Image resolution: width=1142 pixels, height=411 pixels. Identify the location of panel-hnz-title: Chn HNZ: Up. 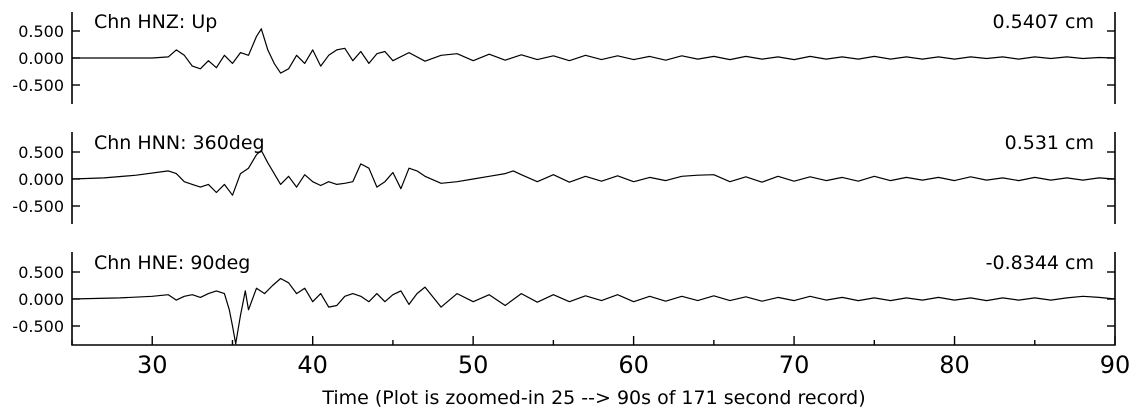
(155, 22).